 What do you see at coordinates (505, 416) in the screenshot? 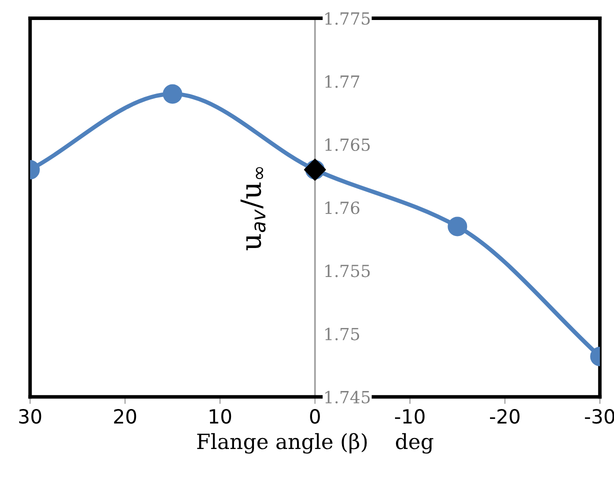
I see `x-tick-label: -20` at bounding box center [505, 416].